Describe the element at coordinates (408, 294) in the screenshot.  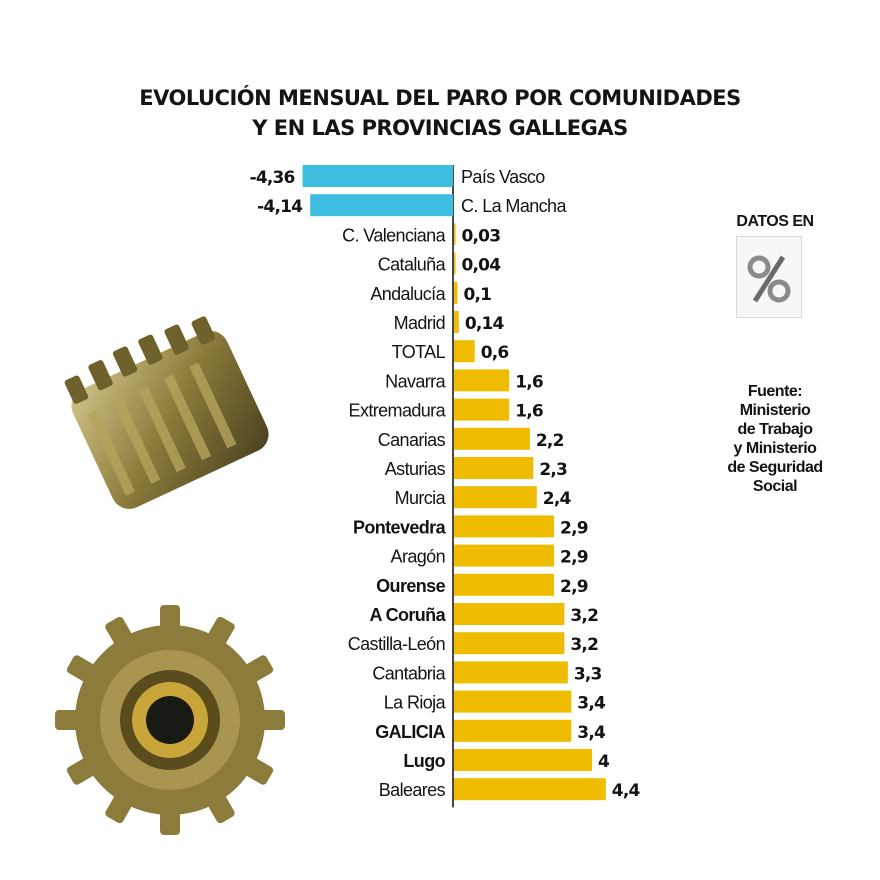
I see `category-label: Andalucía` at that location.